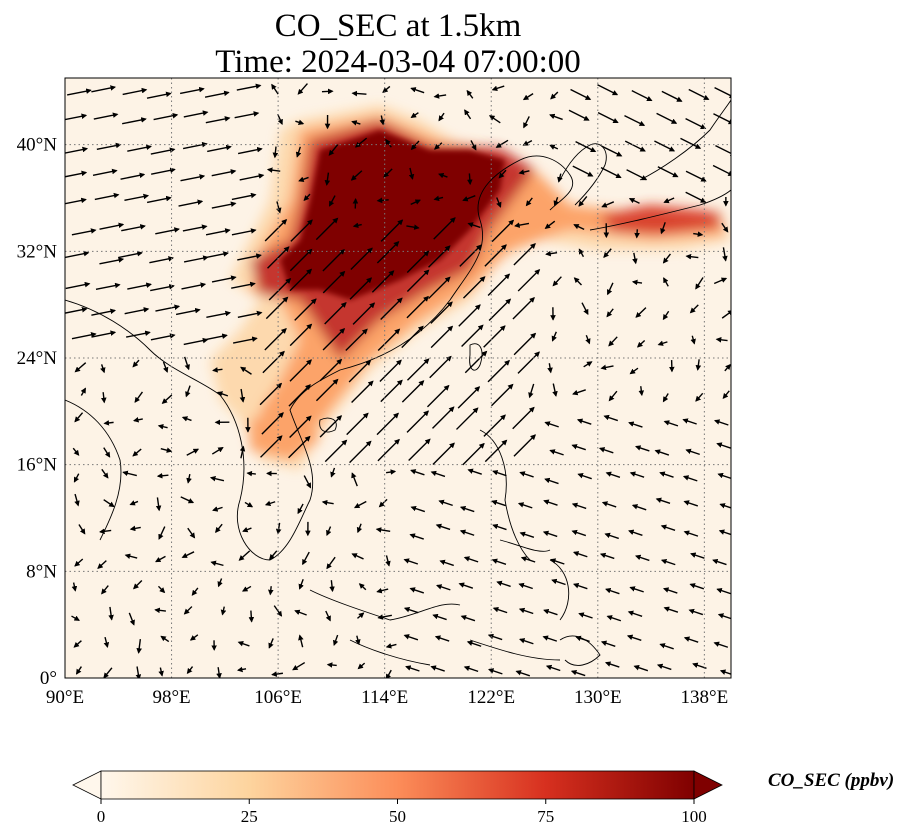  Describe the element at coordinates (397, 785) in the screenshot. I see `colorbar-gradient` at that location.